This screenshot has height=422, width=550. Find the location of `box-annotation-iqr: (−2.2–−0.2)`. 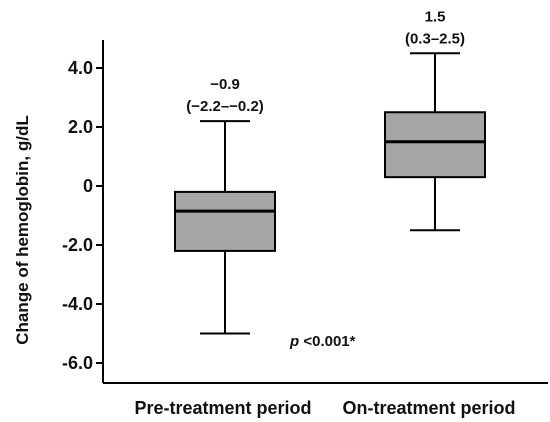

box-annotation-iqr: (−2.2–−0.2) is located at coordinates (225, 106).